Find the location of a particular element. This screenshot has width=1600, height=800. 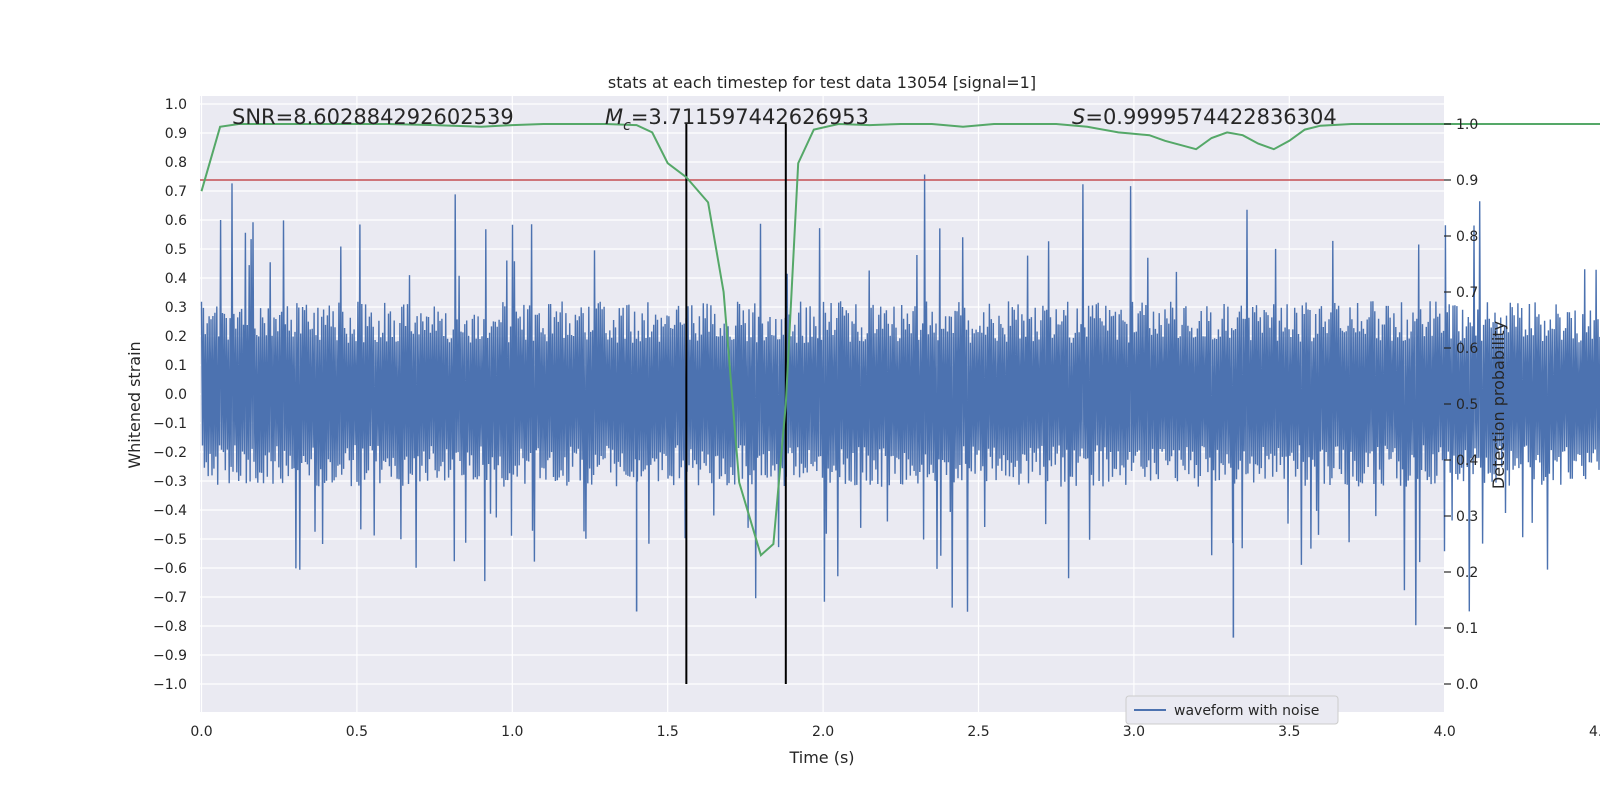

y-left-tick-label: 0.3 is located at coordinates (176, 308).